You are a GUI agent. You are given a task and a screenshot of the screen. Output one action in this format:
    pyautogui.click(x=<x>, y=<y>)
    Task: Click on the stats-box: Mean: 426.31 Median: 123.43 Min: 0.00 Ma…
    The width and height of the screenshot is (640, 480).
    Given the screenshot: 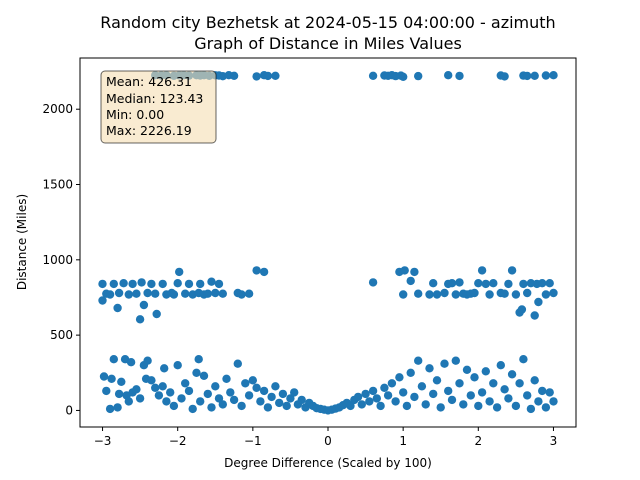 What is the action you would take?
    pyautogui.click(x=158, y=107)
    